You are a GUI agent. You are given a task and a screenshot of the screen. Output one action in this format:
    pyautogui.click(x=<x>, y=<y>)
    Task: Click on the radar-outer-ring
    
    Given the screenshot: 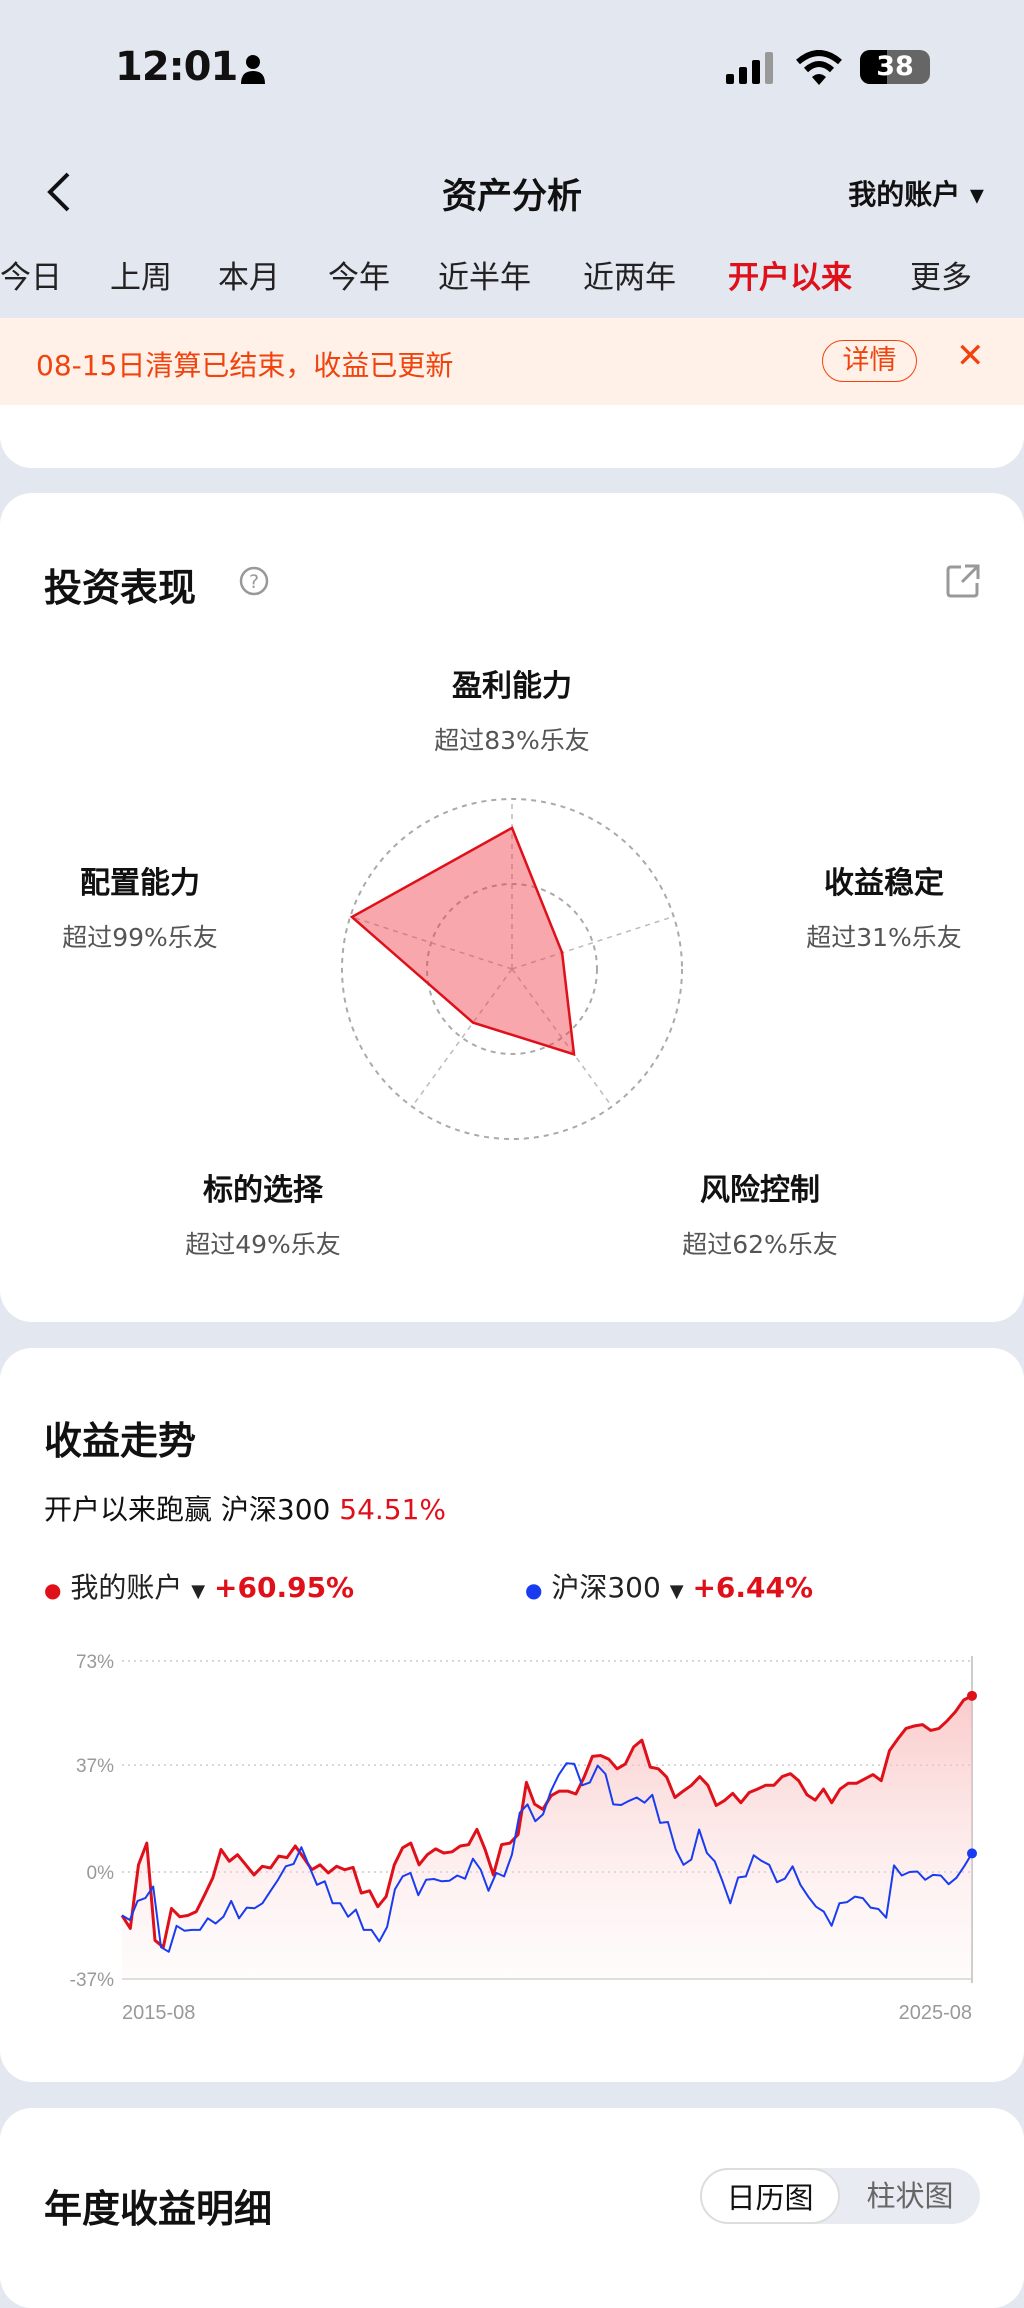 What is the action you would take?
    pyautogui.click(x=512, y=969)
    